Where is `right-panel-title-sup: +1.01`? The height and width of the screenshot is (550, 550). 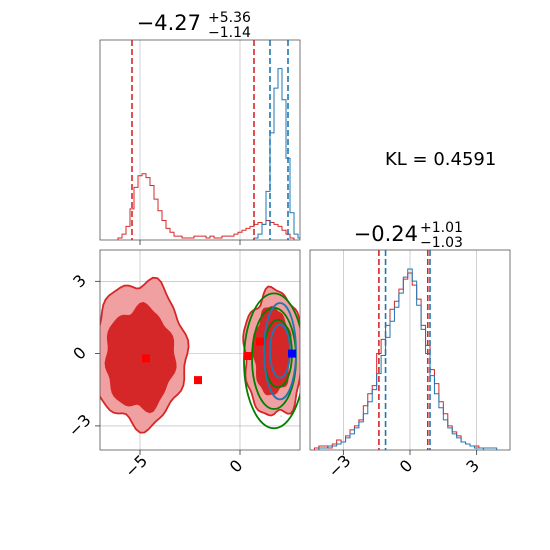
right-panel-title-sup: +1.01 is located at coordinates (441, 228).